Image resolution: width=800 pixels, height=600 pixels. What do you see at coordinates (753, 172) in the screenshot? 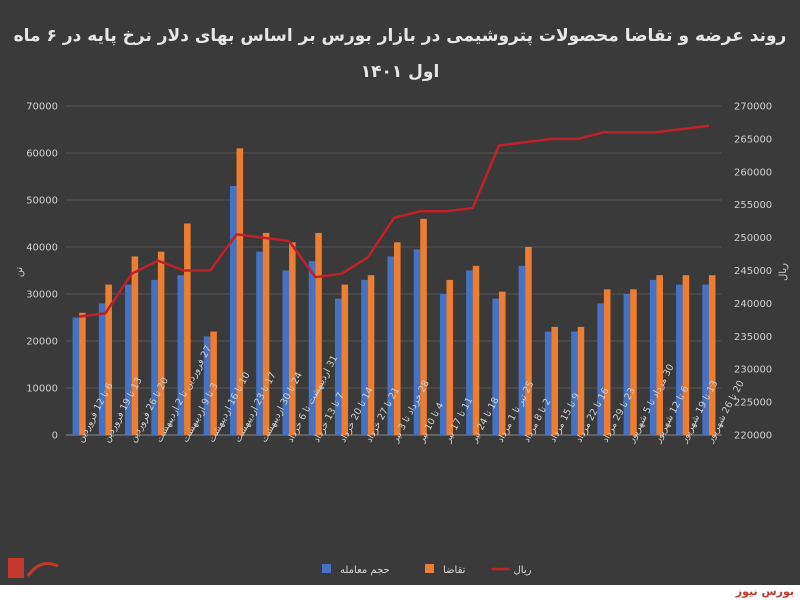
I see `y-right-tick-label: 260000` at bounding box center [753, 172].